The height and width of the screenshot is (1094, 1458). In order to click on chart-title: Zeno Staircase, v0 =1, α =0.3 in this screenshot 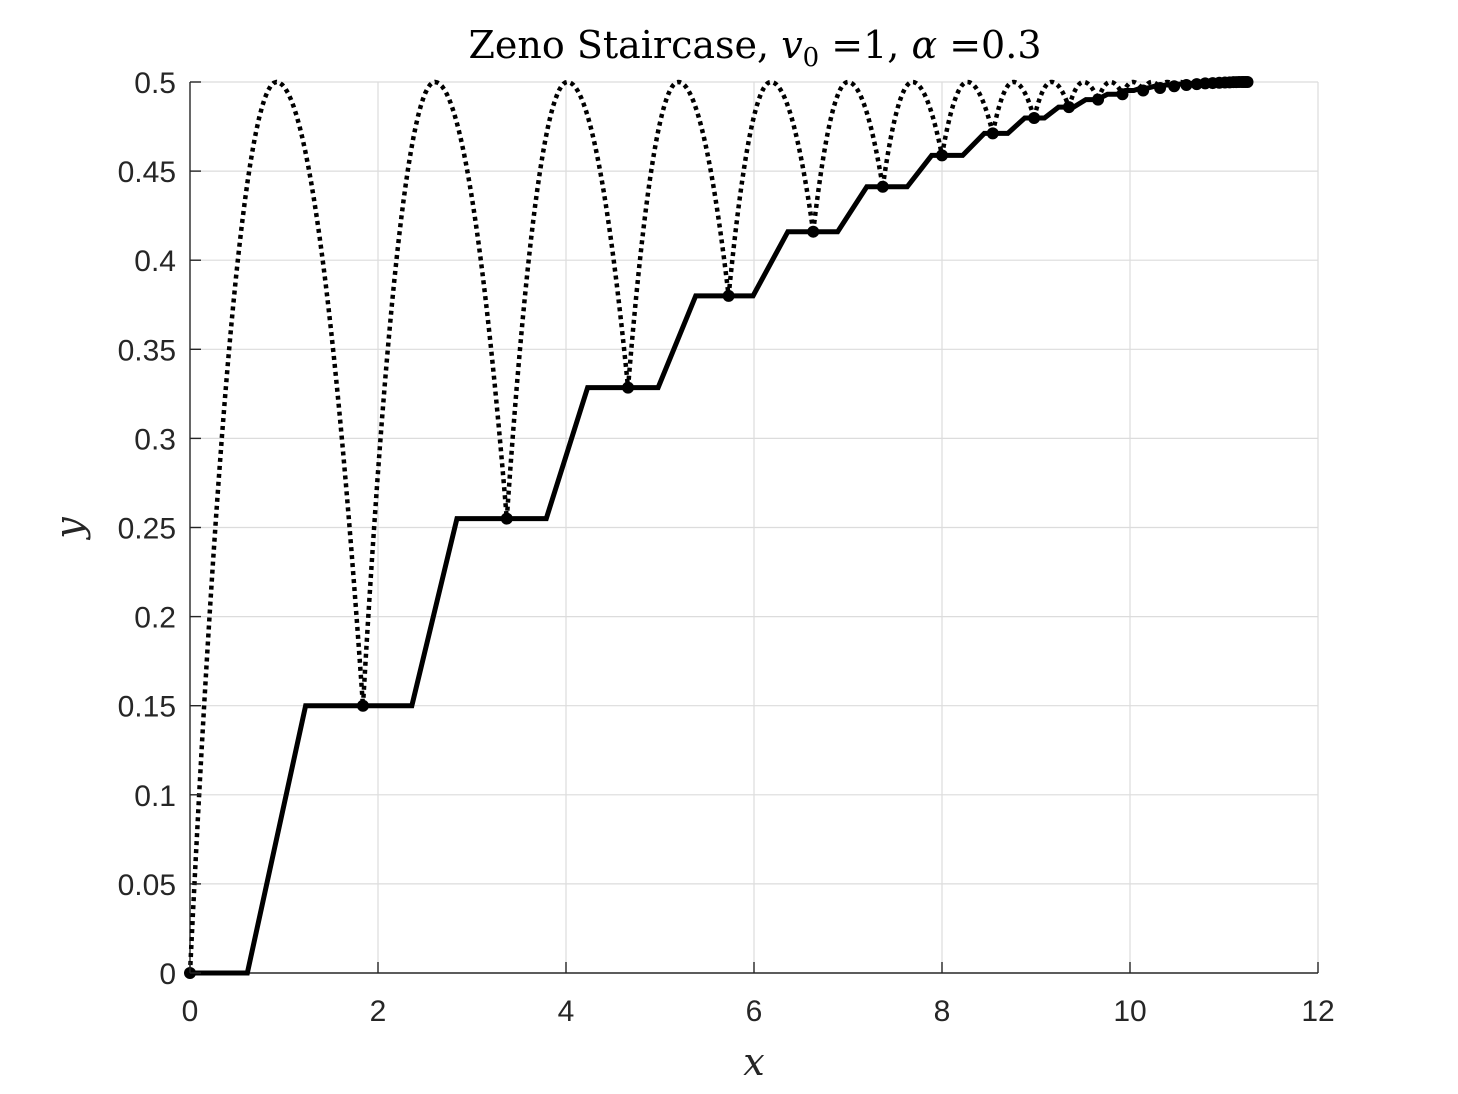, I will do `click(755, 48)`.